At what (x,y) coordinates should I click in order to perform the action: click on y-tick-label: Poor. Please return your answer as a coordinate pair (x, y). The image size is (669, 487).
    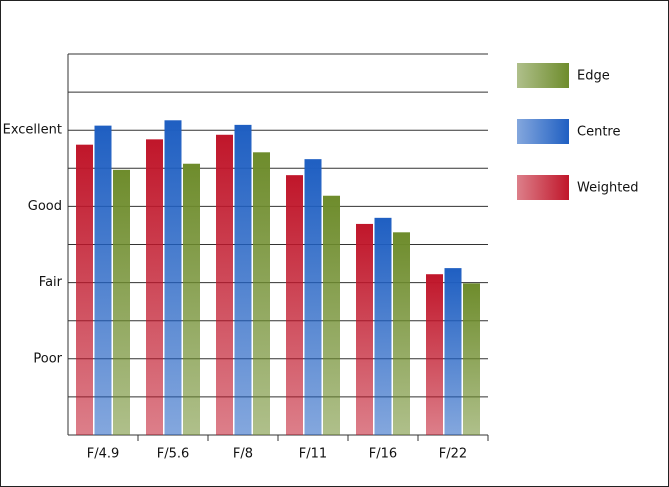
    Looking at the image, I should click on (47, 358).